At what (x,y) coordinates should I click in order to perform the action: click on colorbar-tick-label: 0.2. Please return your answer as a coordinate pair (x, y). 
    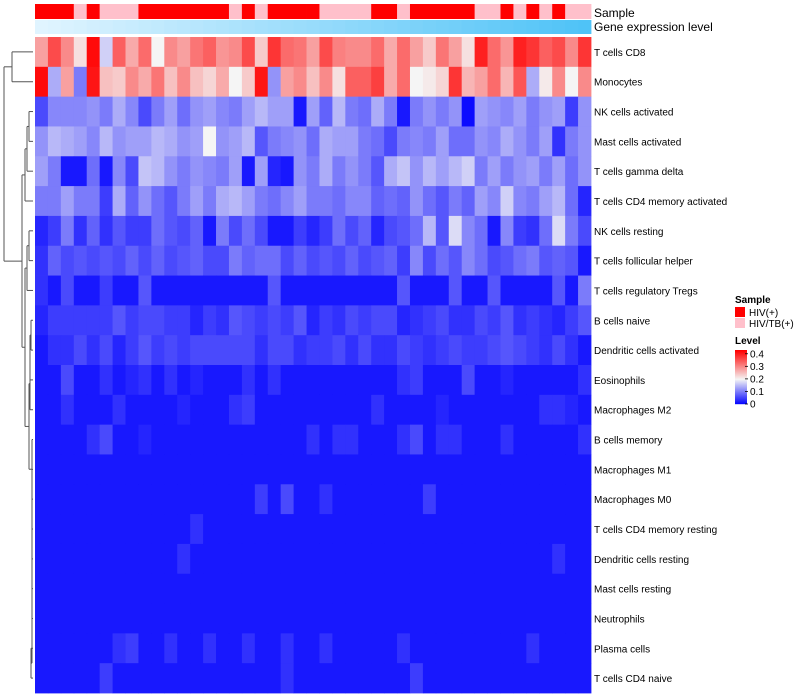
    Looking at the image, I should click on (757, 379).